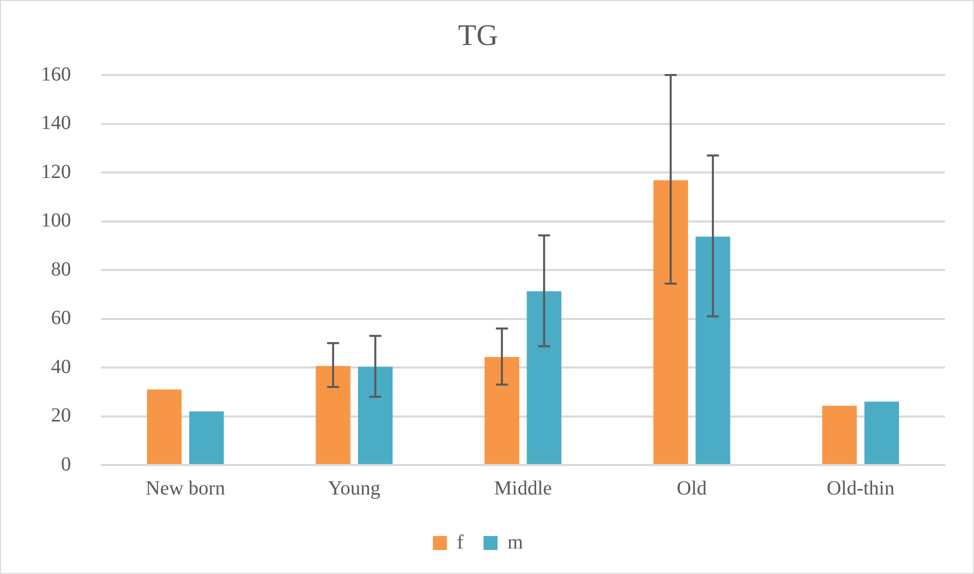 The image size is (974, 574). Describe the element at coordinates (186, 488) in the screenshot. I see `x-tick-label: New born` at that location.